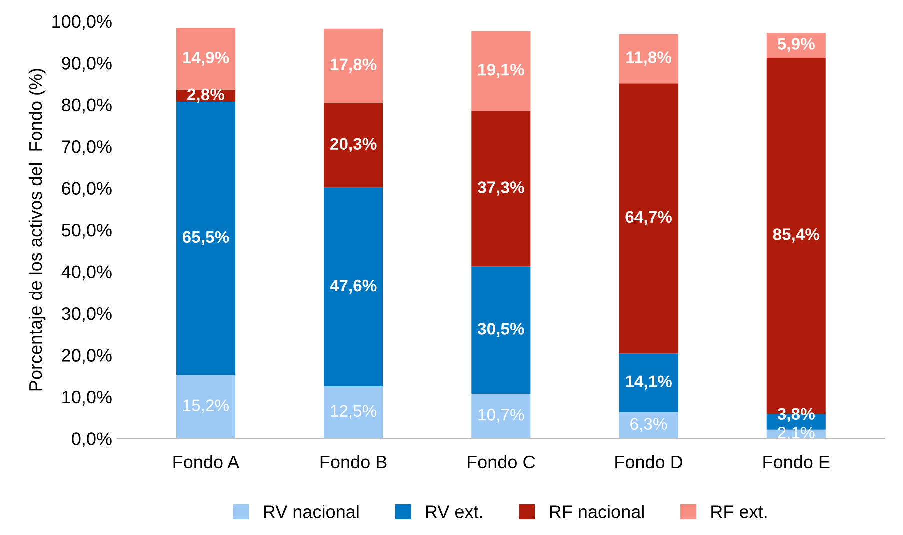 The width and height of the screenshot is (903, 535). I want to click on x-tick-label: Fondo E, so click(797, 462).